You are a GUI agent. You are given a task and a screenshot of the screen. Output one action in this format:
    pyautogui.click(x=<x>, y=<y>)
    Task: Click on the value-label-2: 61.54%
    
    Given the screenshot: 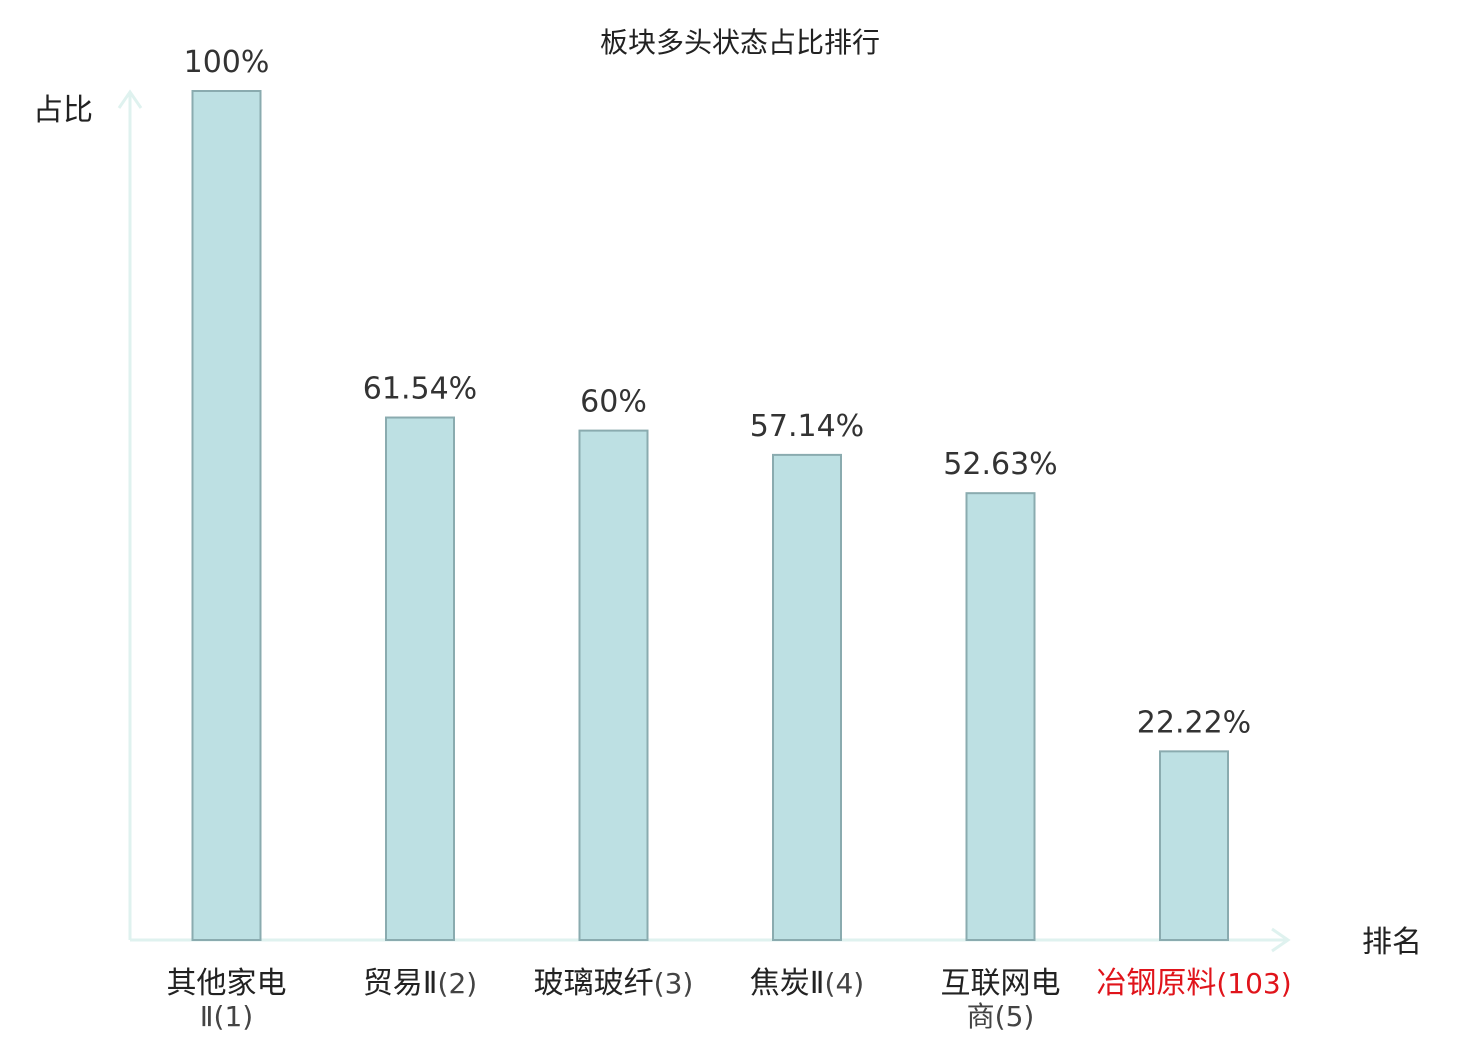 What is the action you would take?
    pyautogui.click(x=420, y=389)
    